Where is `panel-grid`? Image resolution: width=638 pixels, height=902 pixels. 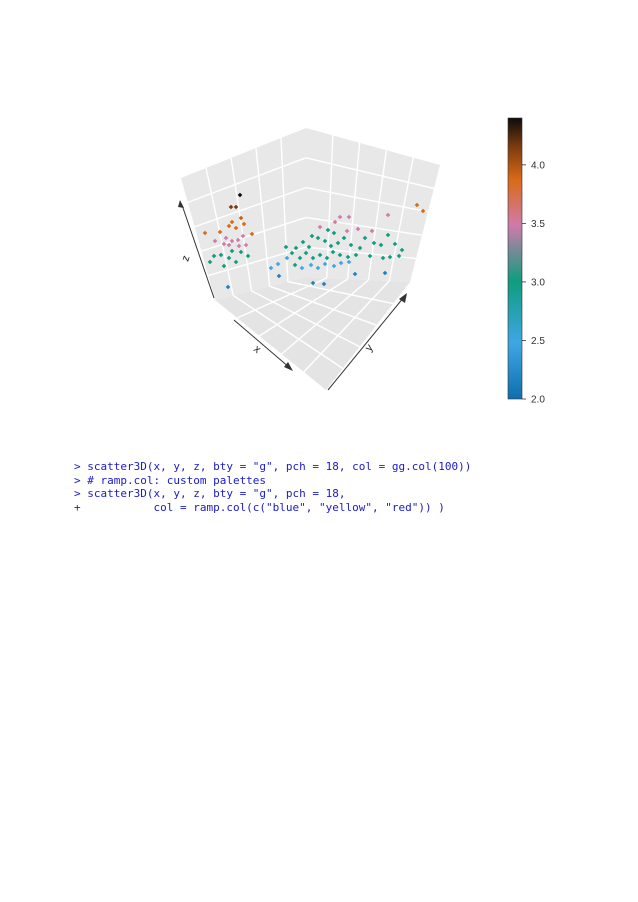
panel-grid is located at coordinates (311, 254).